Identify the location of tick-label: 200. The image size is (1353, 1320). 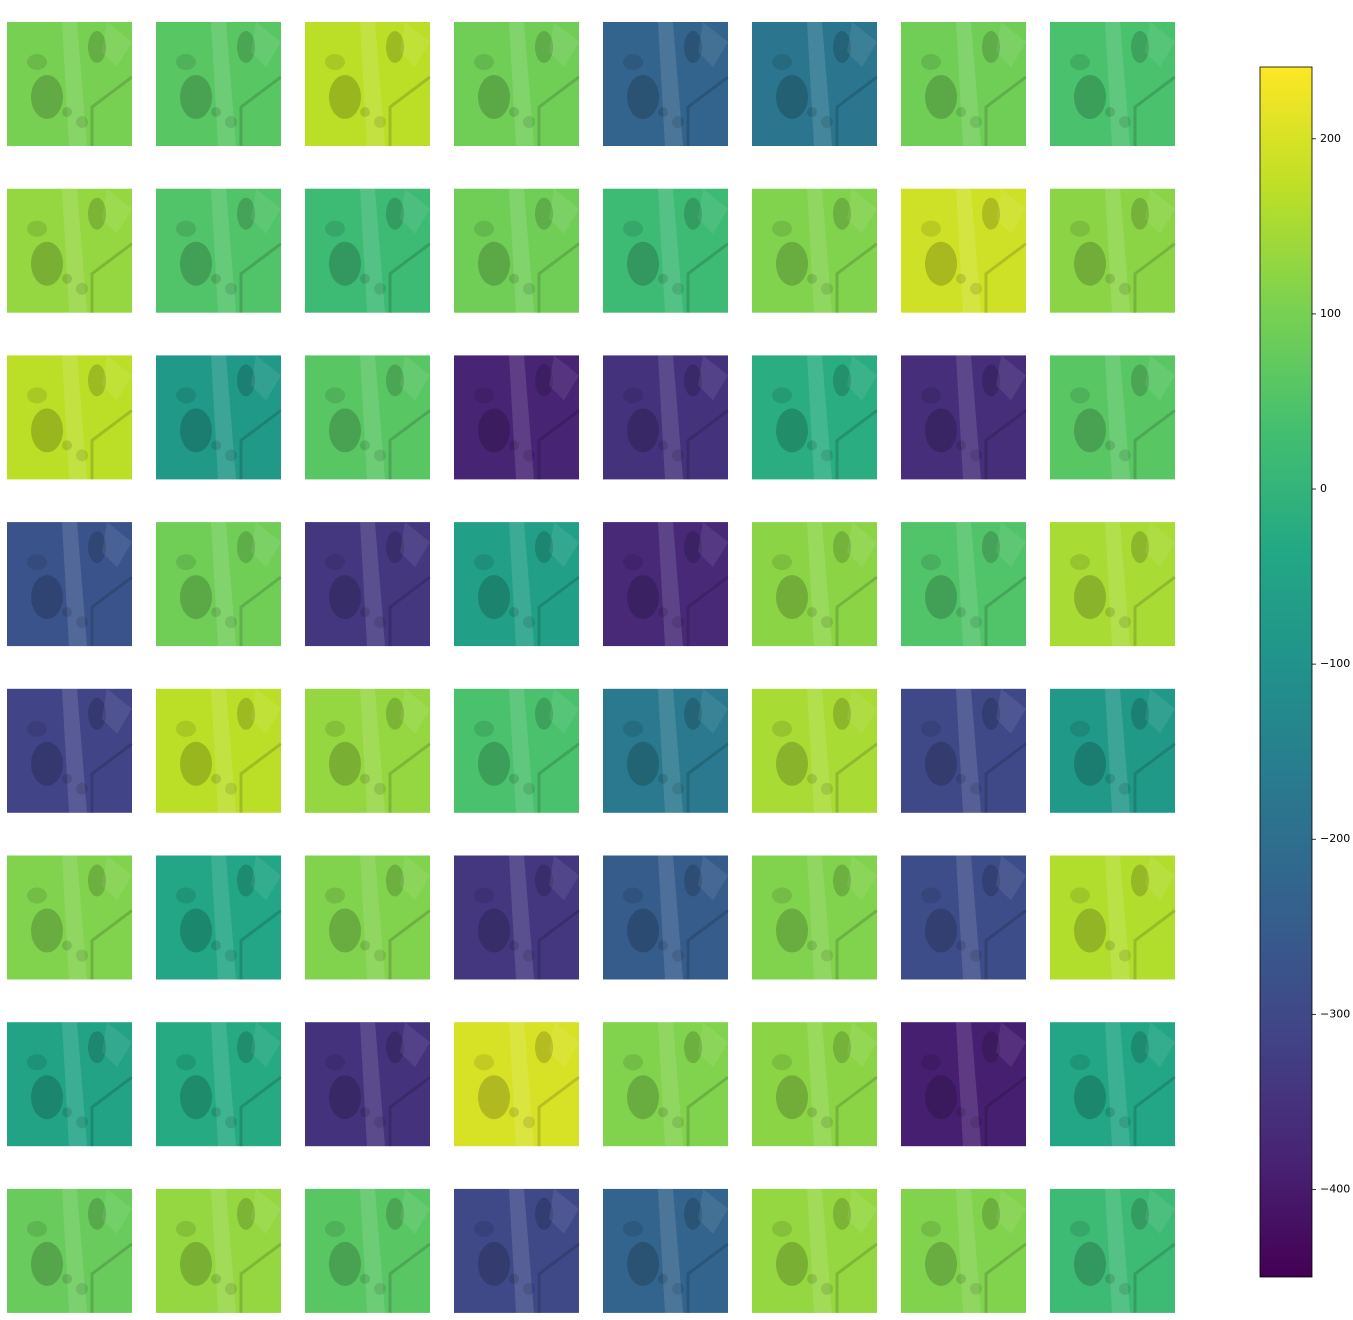
(1330, 138).